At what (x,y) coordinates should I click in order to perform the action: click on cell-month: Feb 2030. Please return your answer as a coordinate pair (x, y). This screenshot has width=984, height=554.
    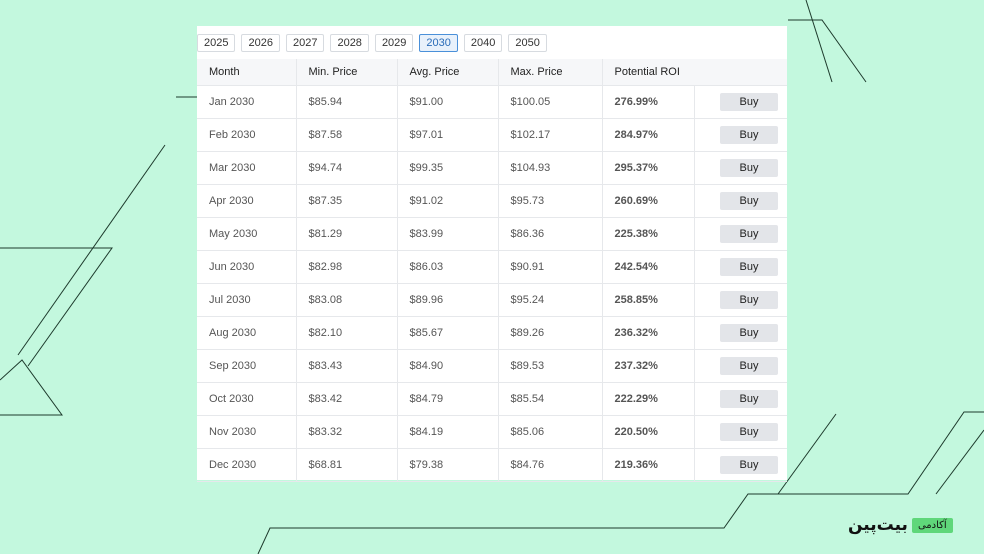
    Looking at the image, I should click on (247, 135).